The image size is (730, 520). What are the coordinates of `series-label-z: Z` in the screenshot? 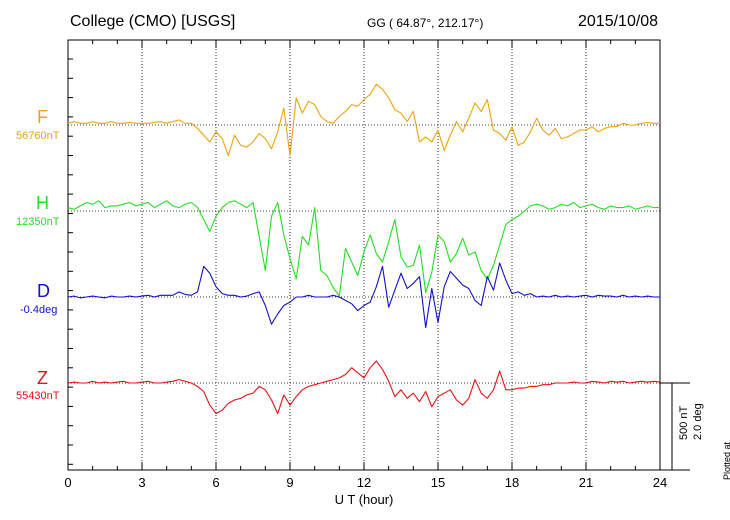 It's located at (42, 378).